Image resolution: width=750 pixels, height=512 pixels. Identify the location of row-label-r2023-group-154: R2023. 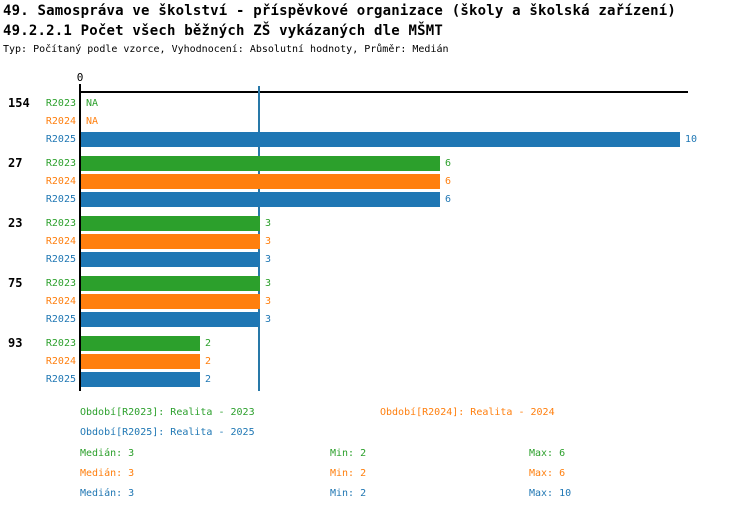
(60, 103).